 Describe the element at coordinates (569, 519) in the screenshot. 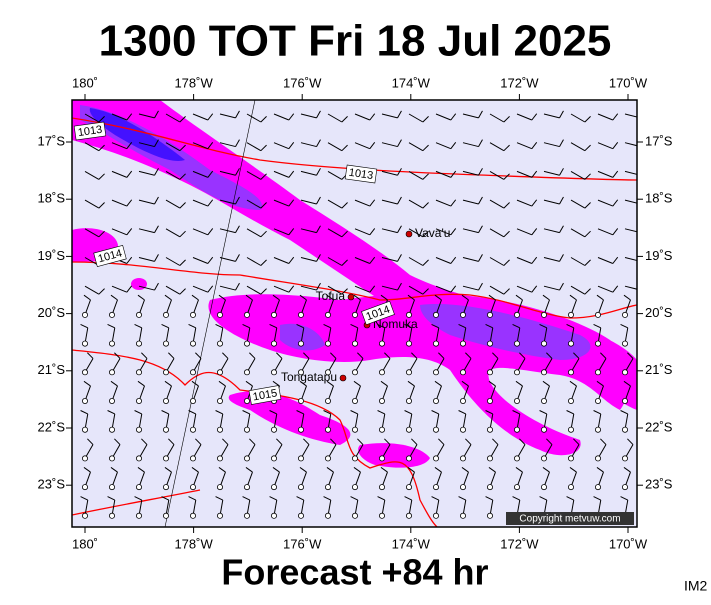

I see `copyright: Copyright metvuw.com` at that location.